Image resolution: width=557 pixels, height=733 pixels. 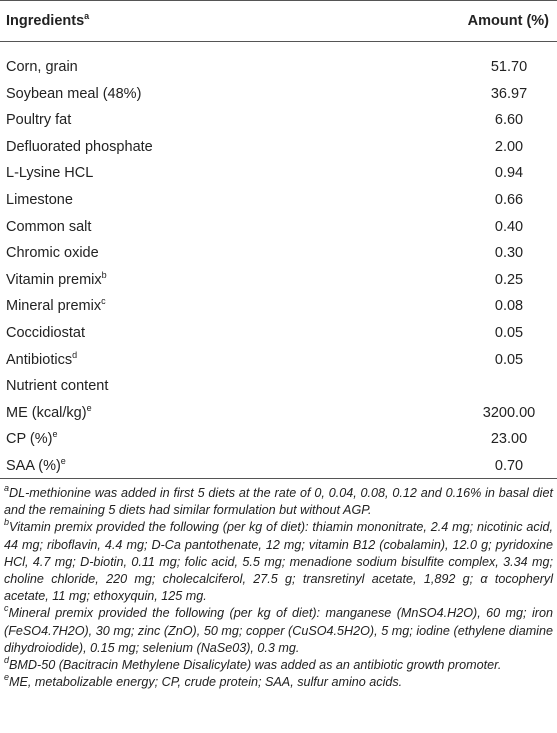 I want to click on table-row: L-Lysine HCL 0.94, so click(x=278, y=173).